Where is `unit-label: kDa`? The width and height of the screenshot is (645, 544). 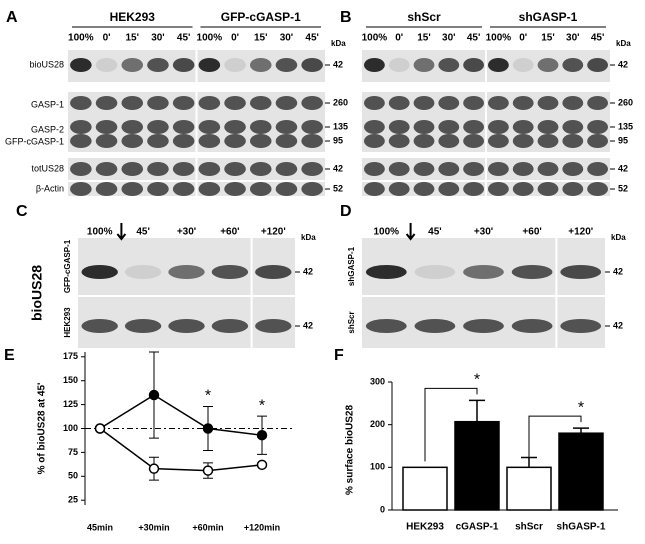 unit-label: kDa is located at coordinates (308, 237).